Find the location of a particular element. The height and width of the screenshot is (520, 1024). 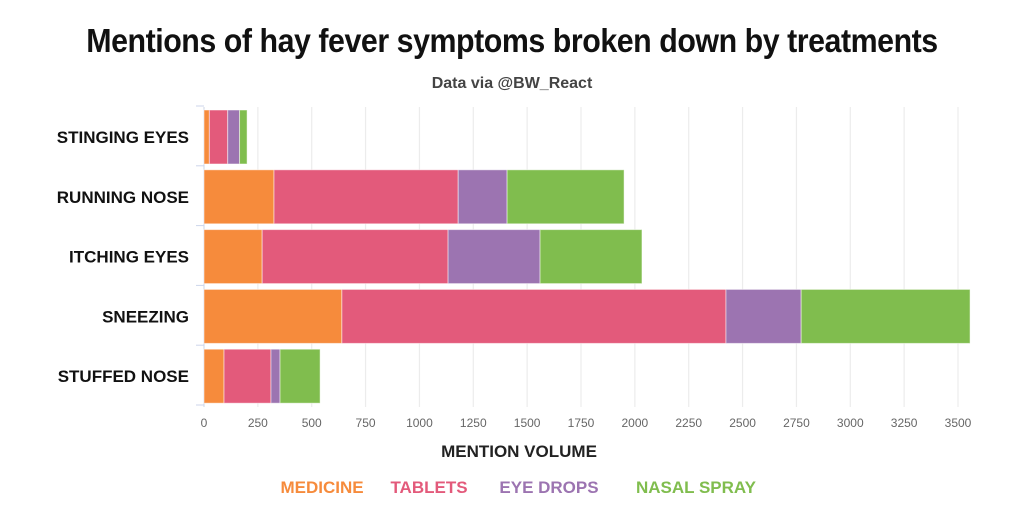

bar-nasal-spray-stuffed-nose is located at coordinates (300, 376).